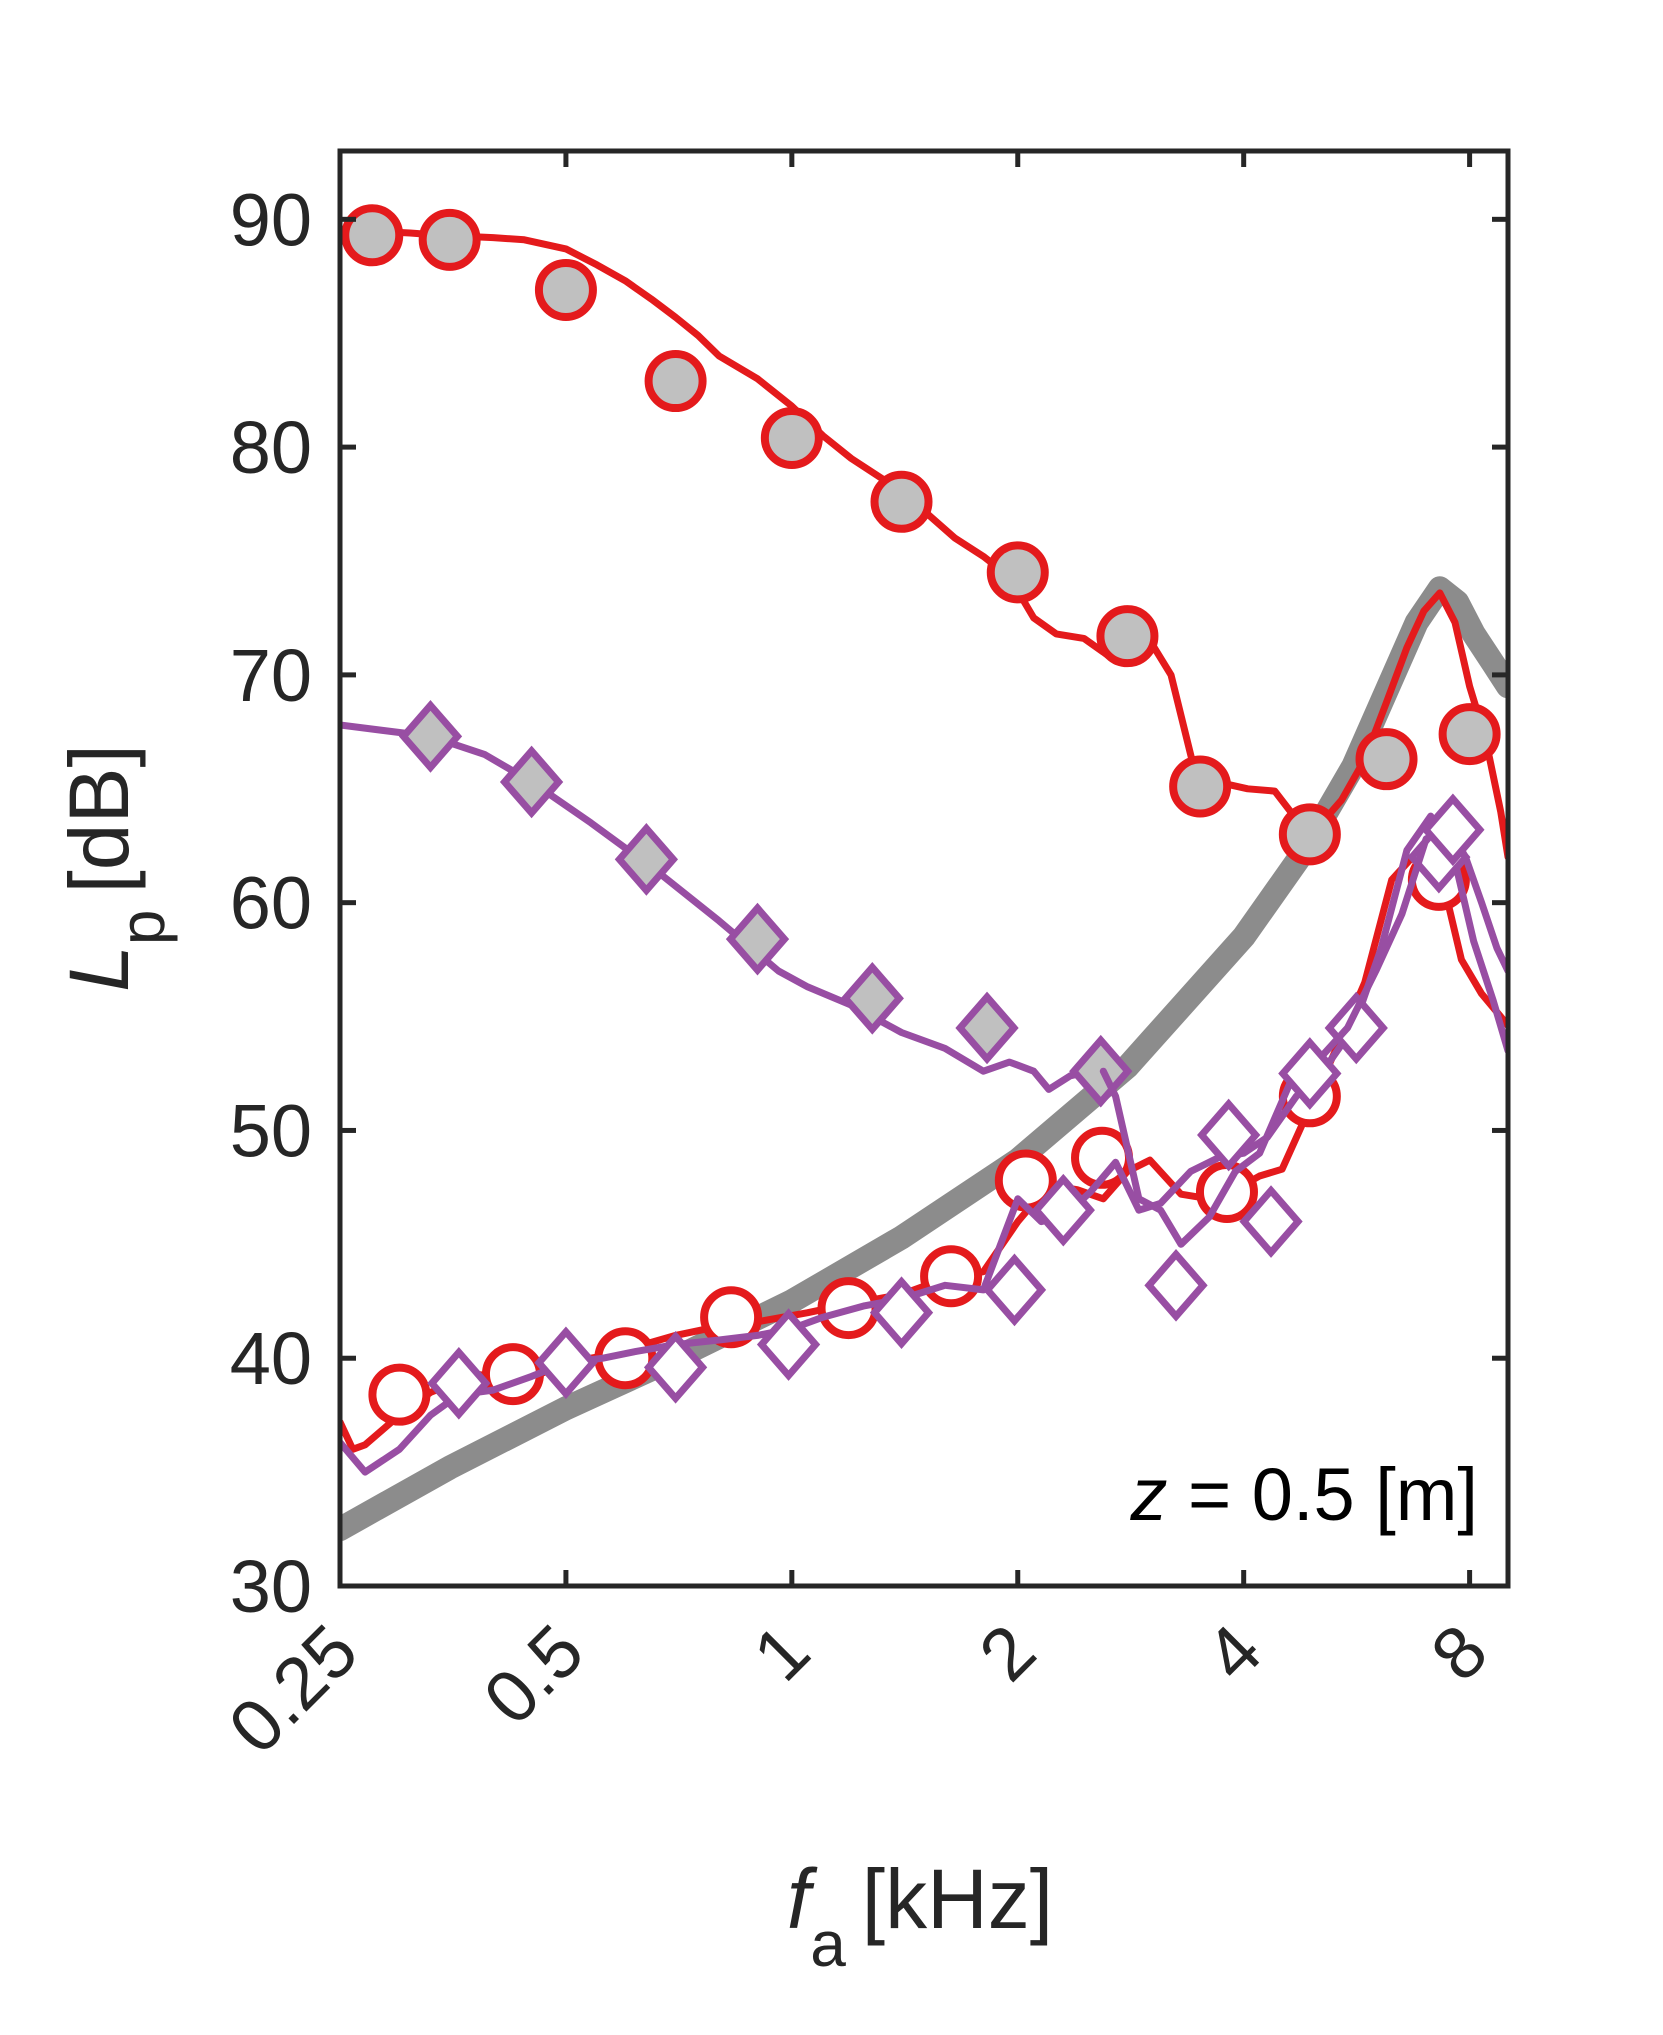 The height and width of the screenshot is (2035, 1663). What do you see at coordinates (1322, 1494) in the screenshot?
I see `annotation-text: = 0.5 [m]` at bounding box center [1322, 1494].